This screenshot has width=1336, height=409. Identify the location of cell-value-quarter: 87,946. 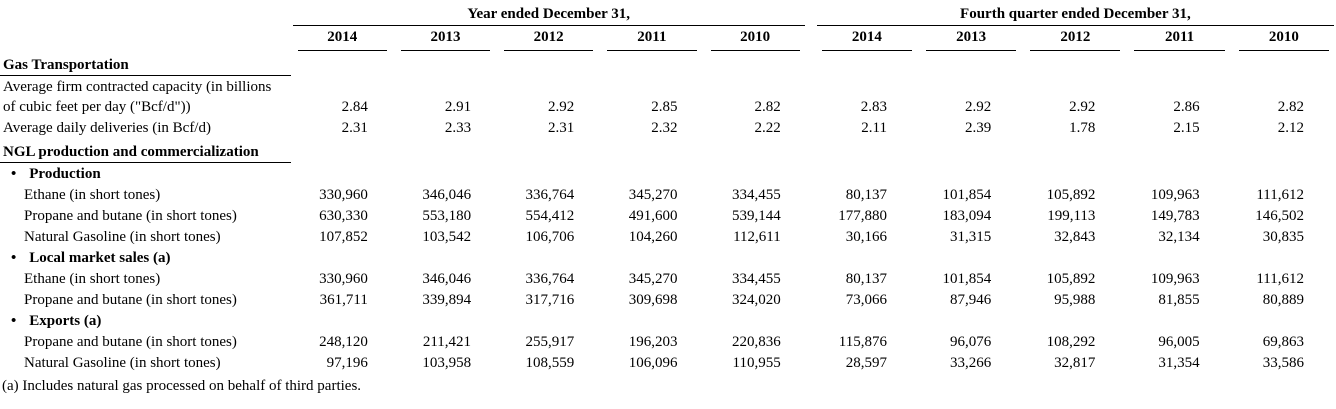
(970, 300).